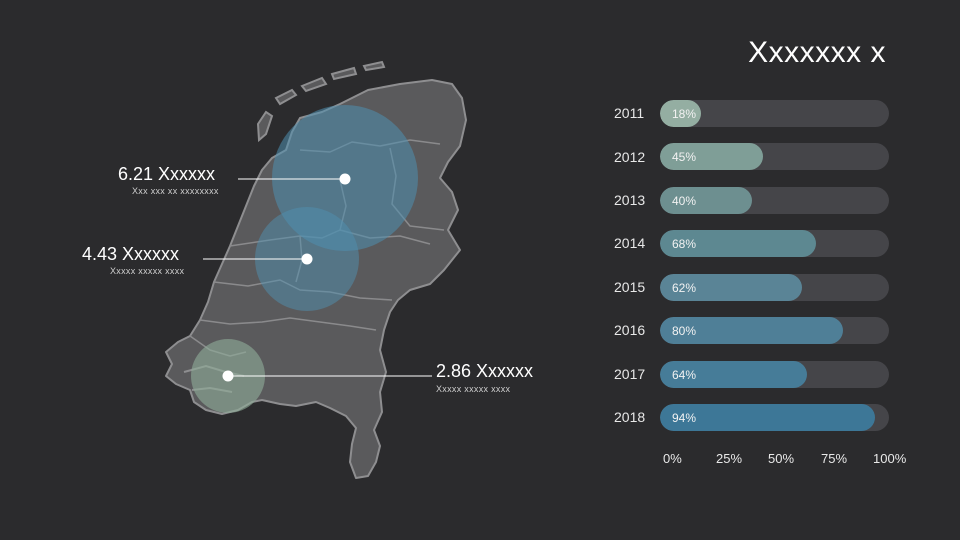 Image resolution: width=960 pixels, height=540 pixels. What do you see at coordinates (781, 458) in the screenshot?
I see `x-axis-tick-label: 50%` at bounding box center [781, 458].